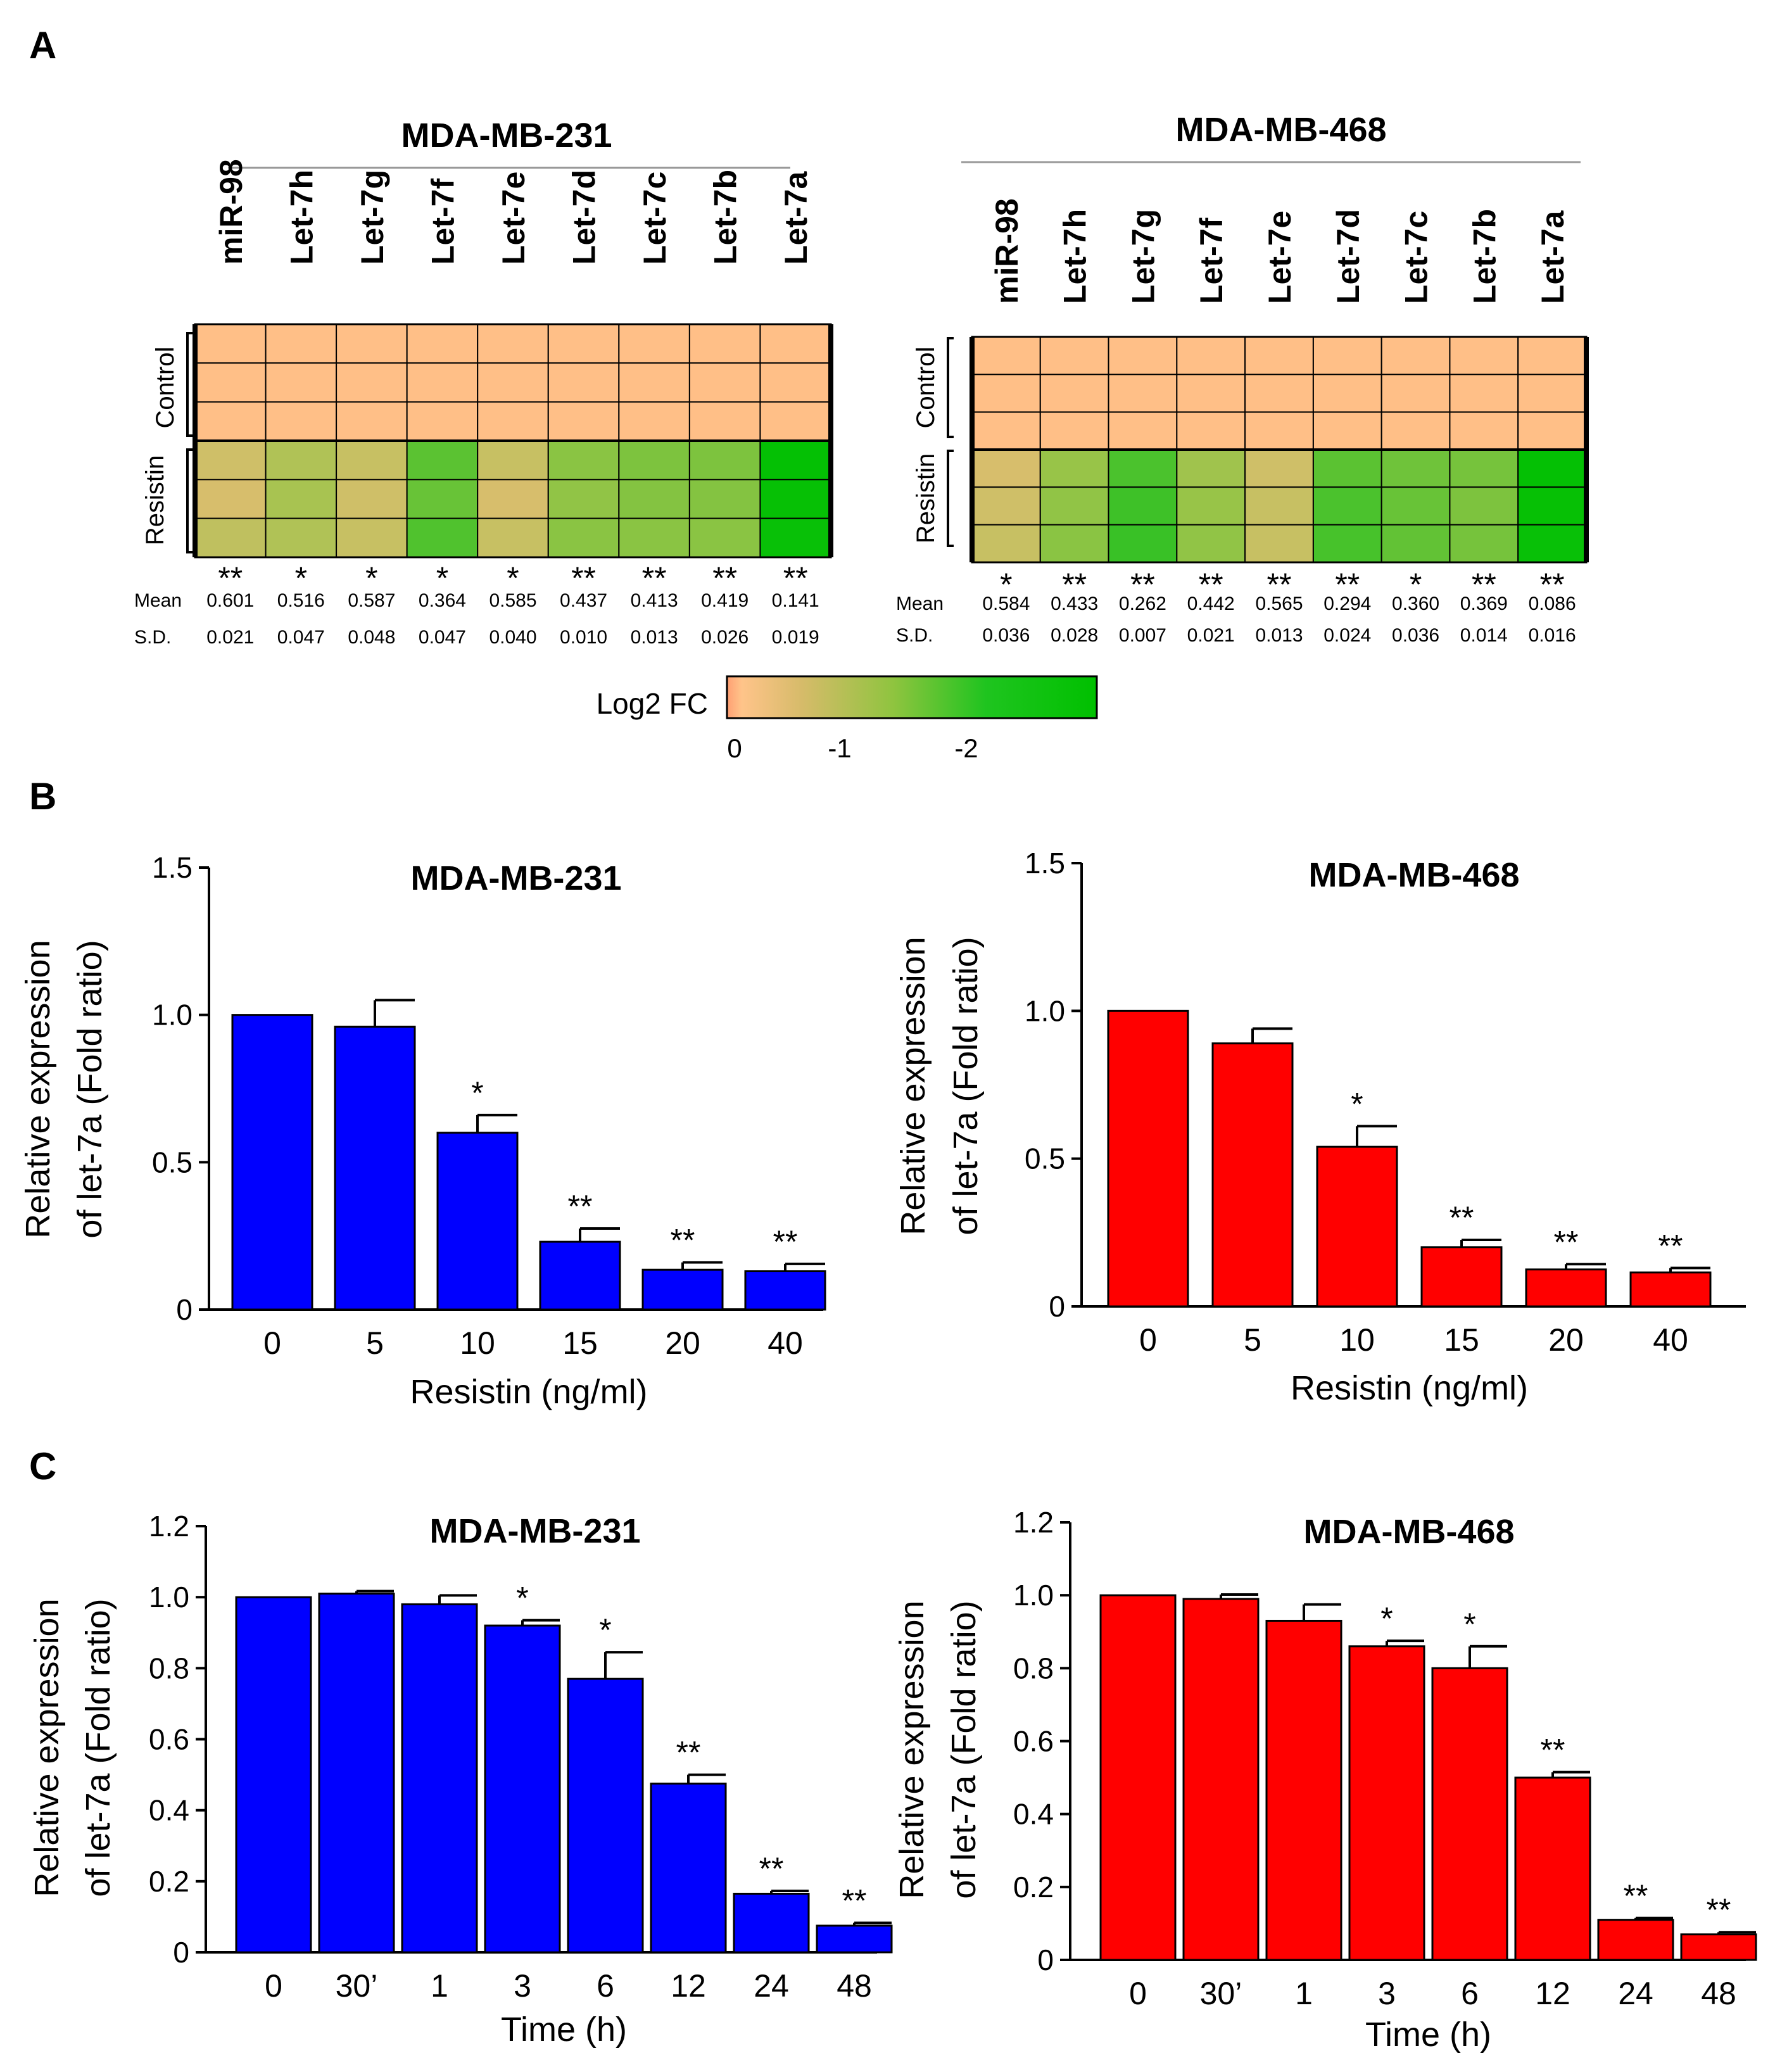 Image resolution: width=1775 pixels, height=2072 pixels. What do you see at coordinates (512, 600) in the screenshot?
I see `mean-value: 0.585` at bounding box center [512, 600].